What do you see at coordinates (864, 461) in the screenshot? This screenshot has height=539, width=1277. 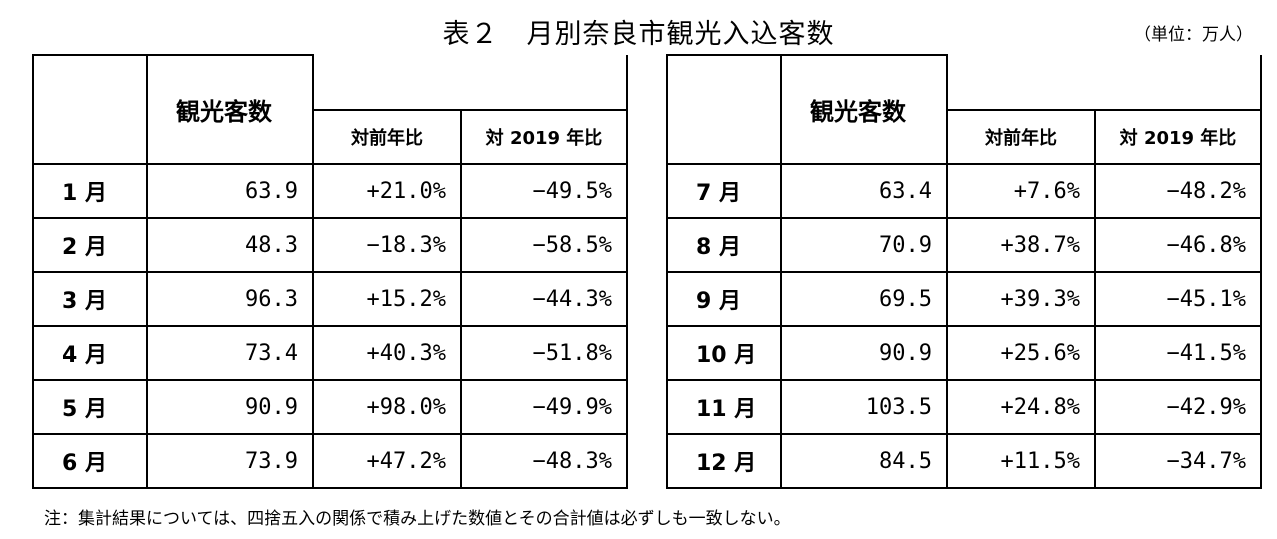 I see `visitors-cell: 84.5` at bounding box center [864, 461].